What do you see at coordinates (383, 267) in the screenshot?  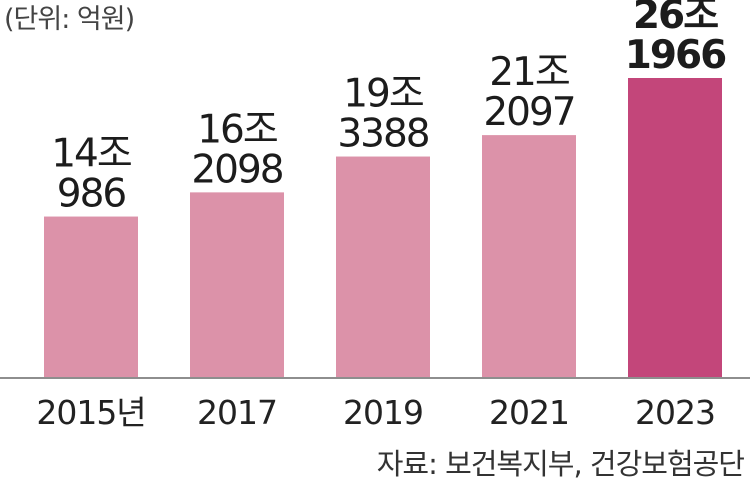 I see `bar-2019` at bounding box center [383, 267].